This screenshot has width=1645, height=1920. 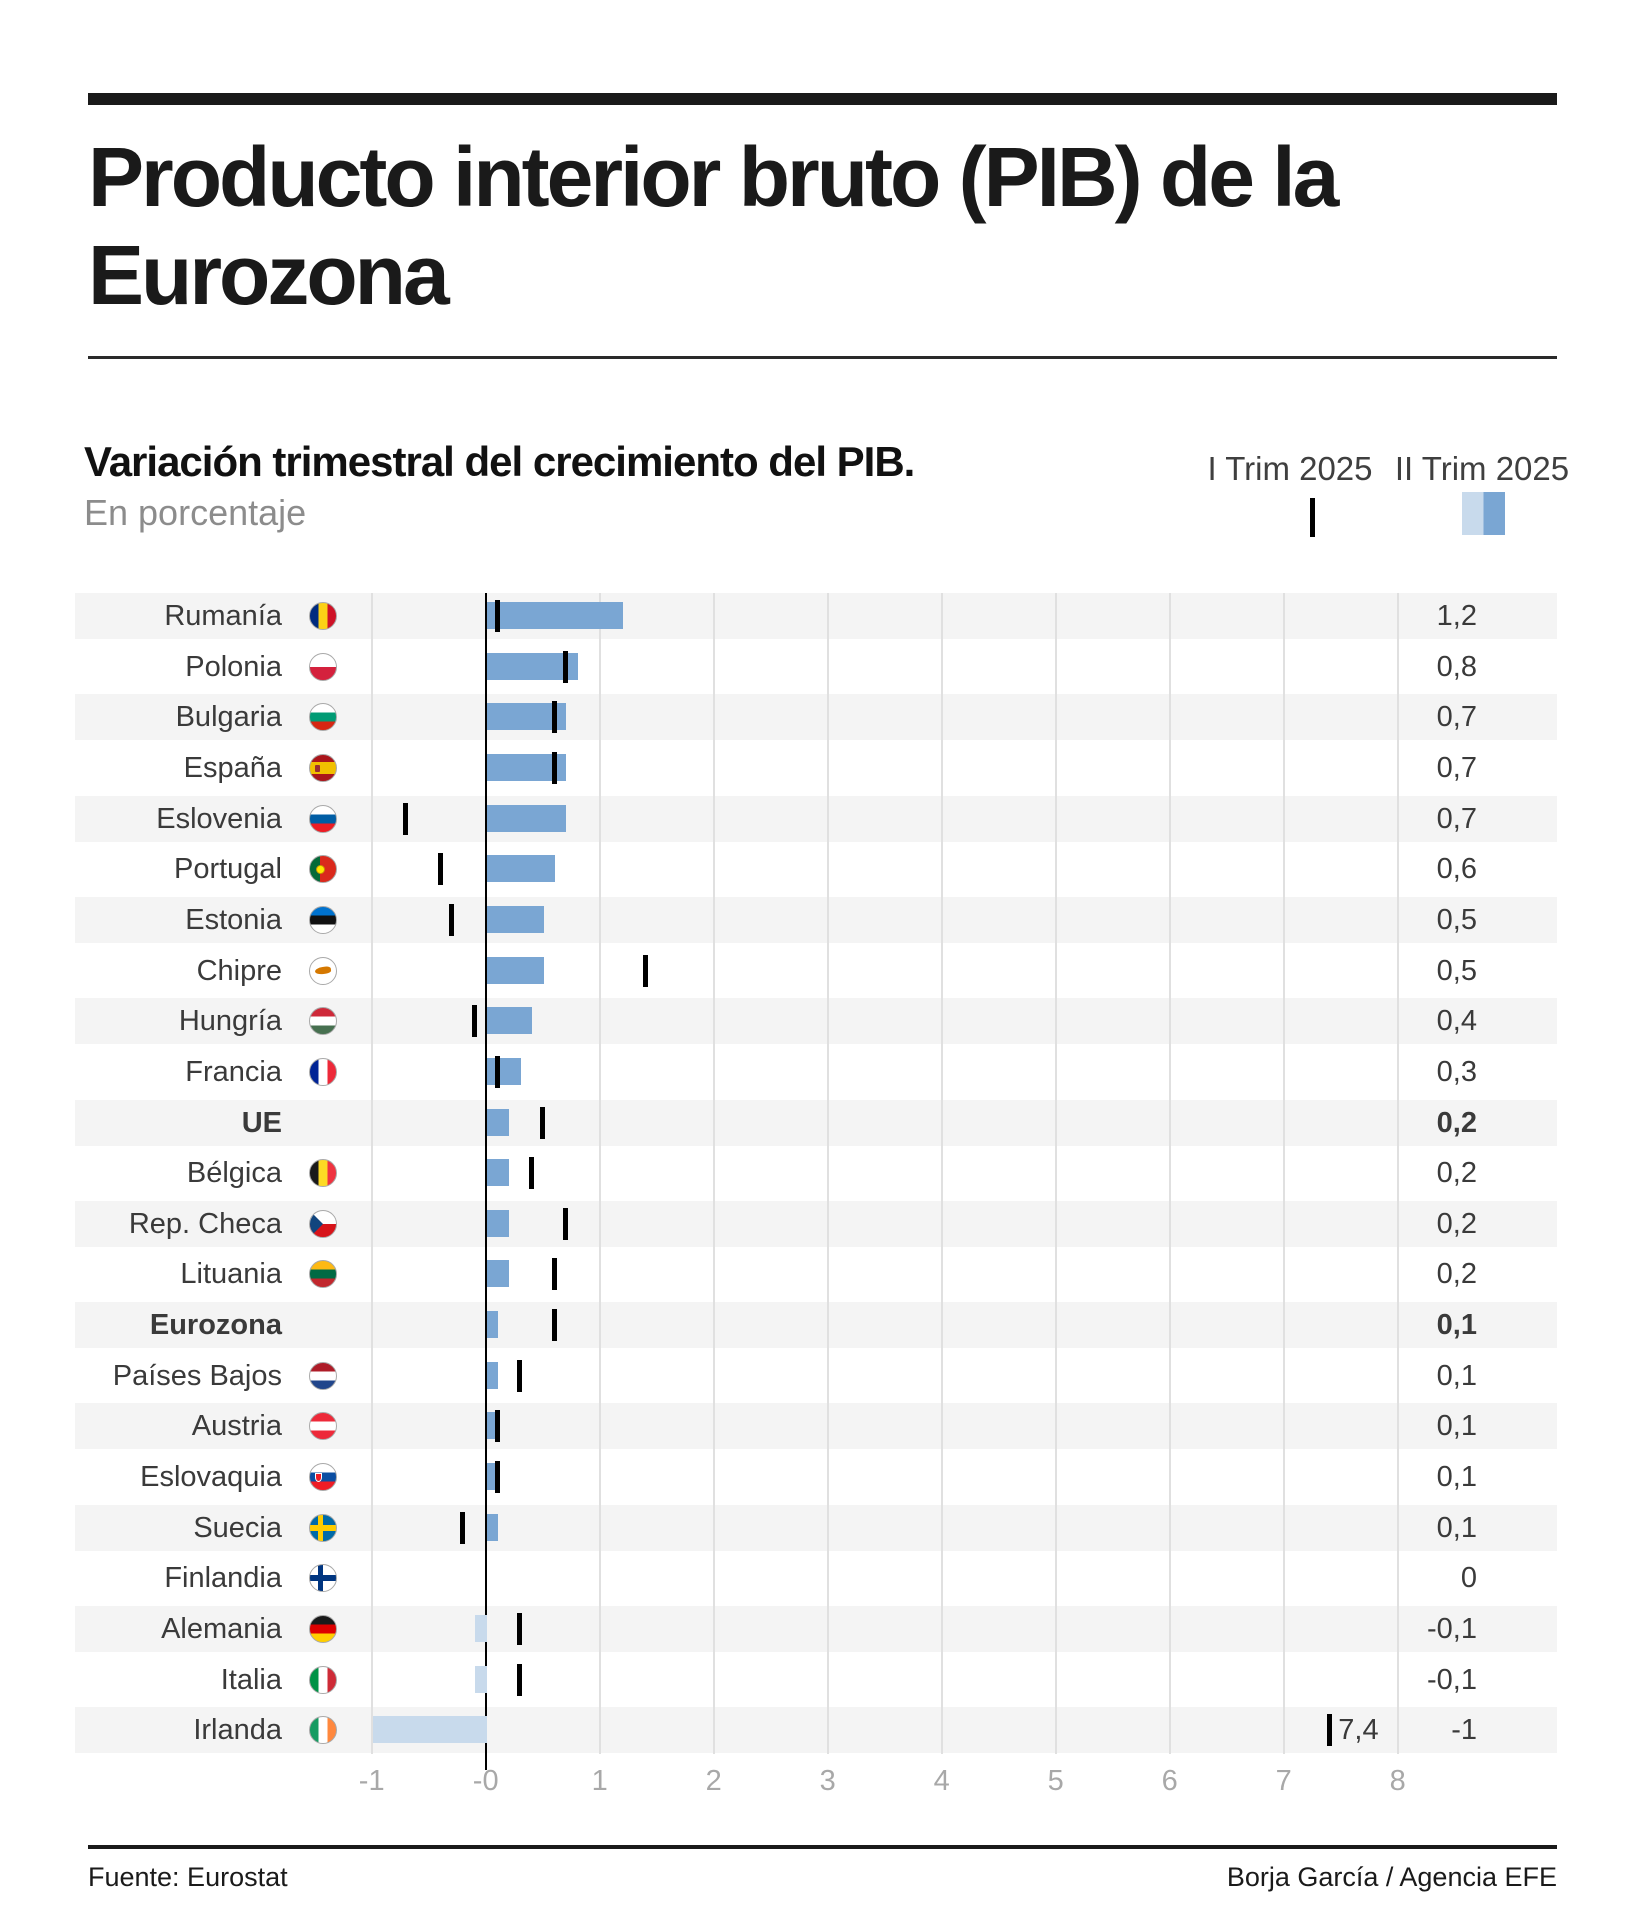 I want to click on fi-flag-icon, so click(x=323, y=1578).